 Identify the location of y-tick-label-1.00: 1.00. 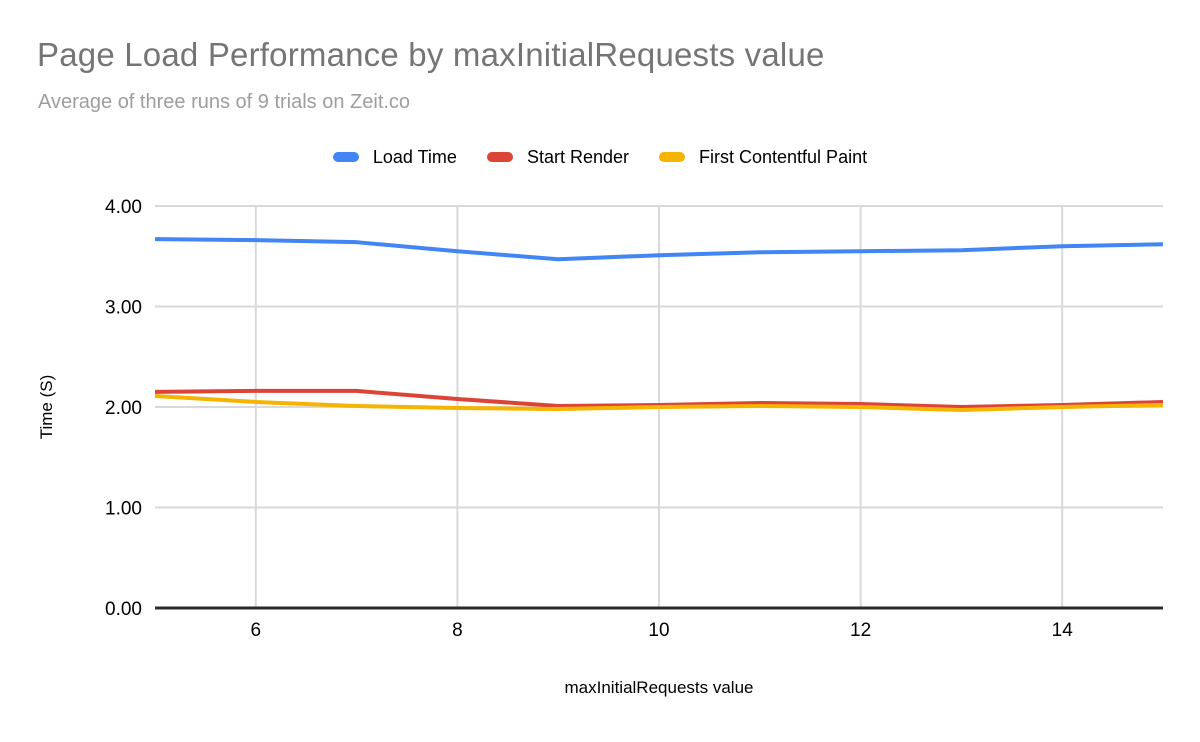
(123, 509).